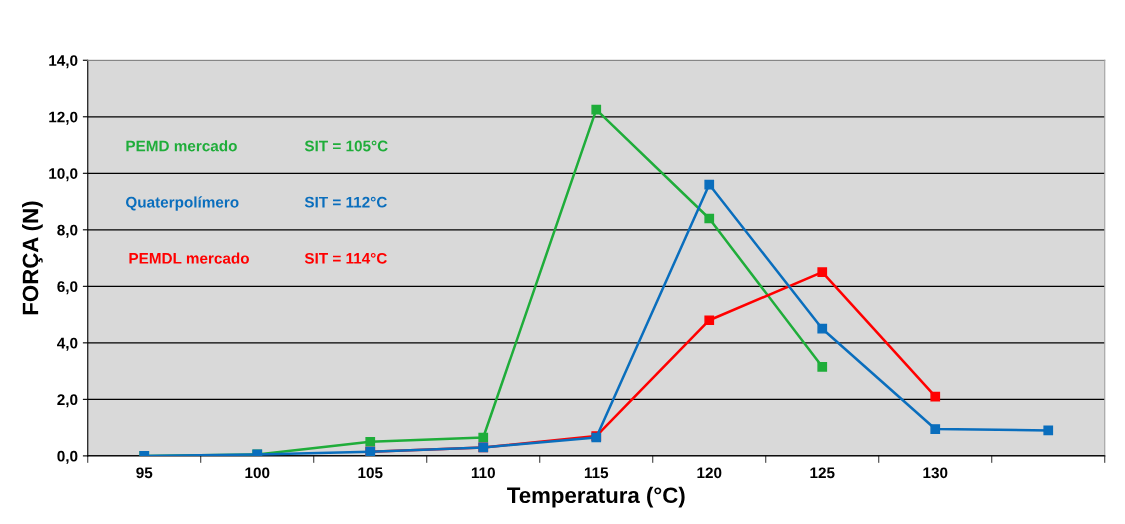  I want to click on y-tick-label: 12,0, so click(63, 118).